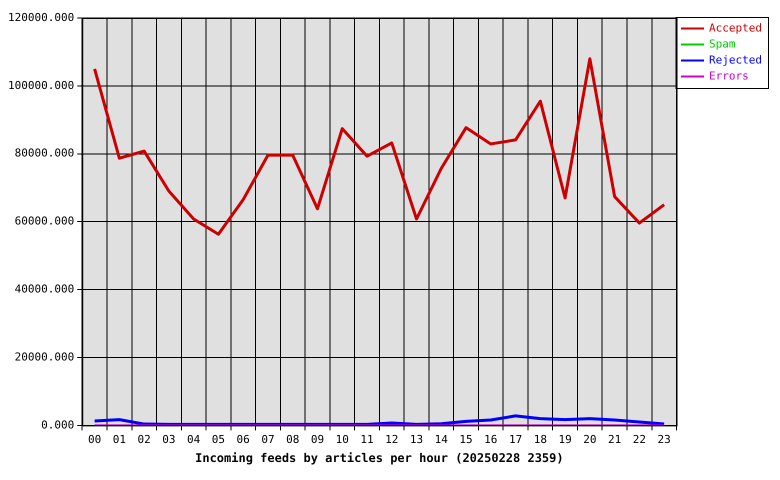 The height and width of the screenshot is (480, 780). Describe the element at coordinates (119, 439) in the screenshot. I see `x-tick-label: 01` at that location.